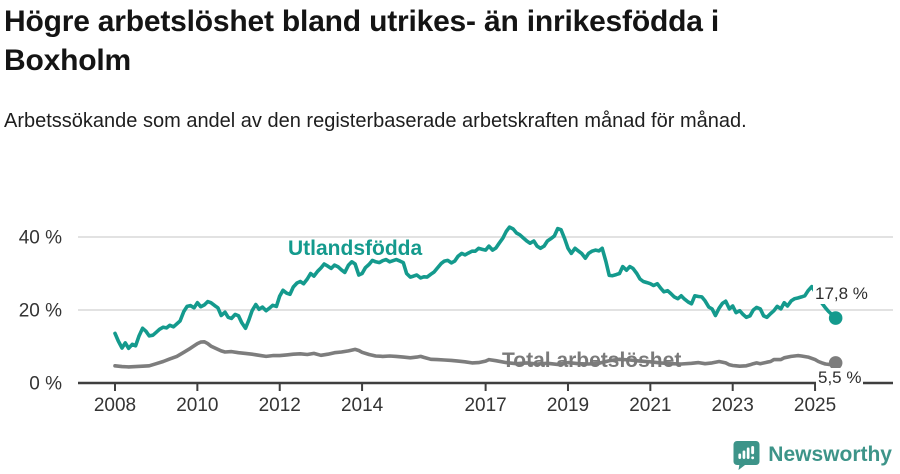 The image size is (900, 474). What do you see at coordinates (841, 294) in the screenshot?
I see `end-value-label-utlandsfodda: 17,8 %` at bounding box center [841, 294].